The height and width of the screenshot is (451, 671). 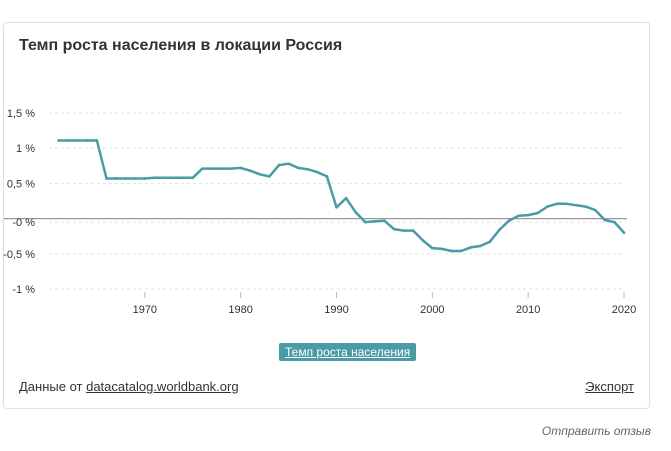 I want to click on x-tick-label: 1990, so click(x=336, y=310).